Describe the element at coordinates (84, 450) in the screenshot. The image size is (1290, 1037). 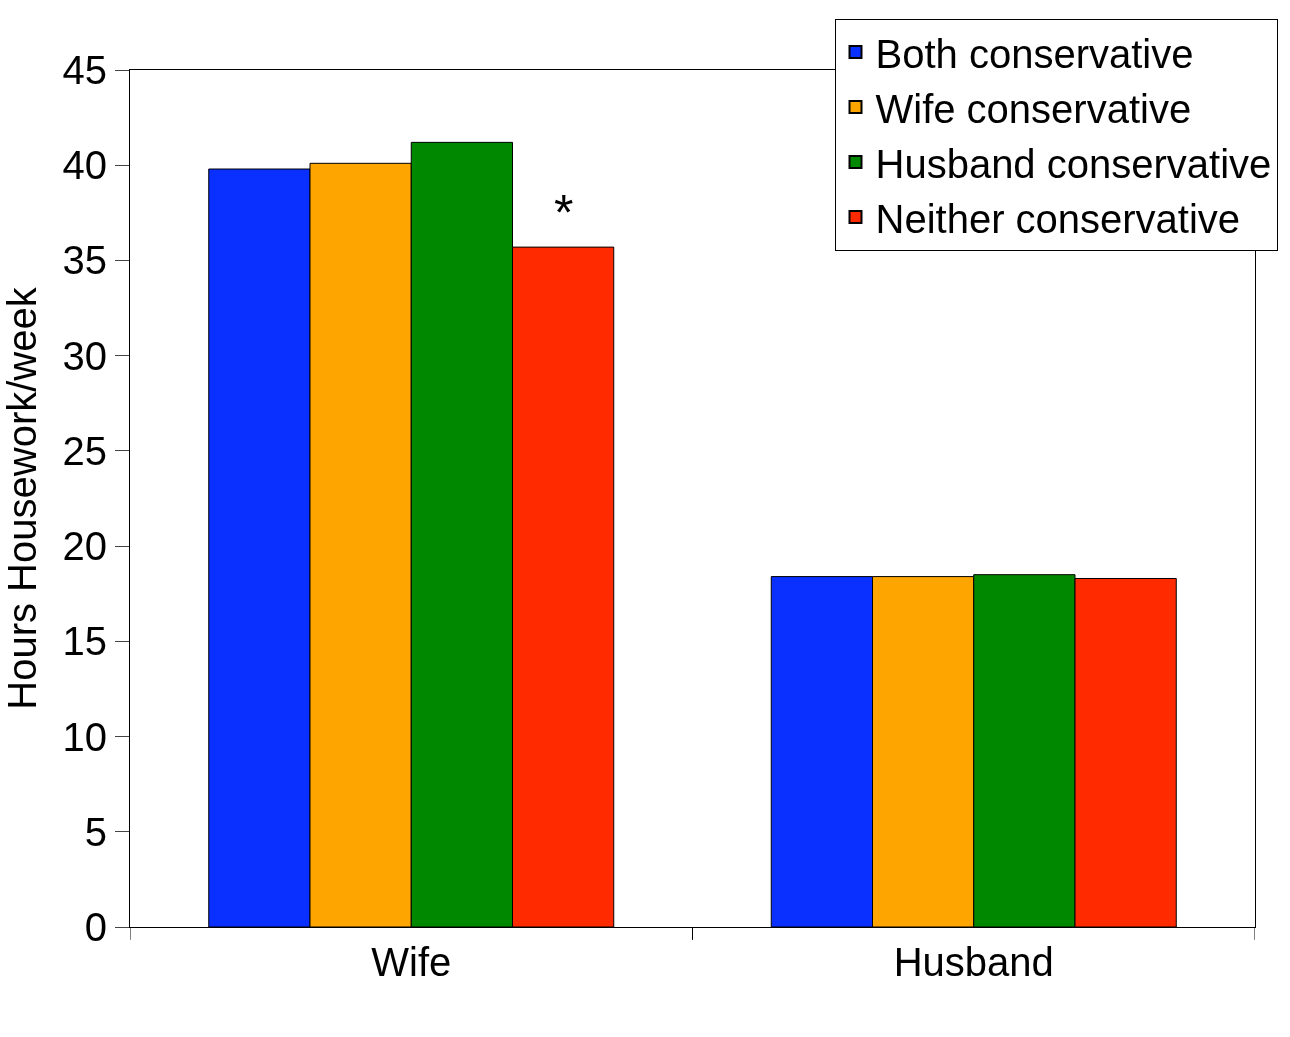
I see `y-tick-label: 25` at that location.